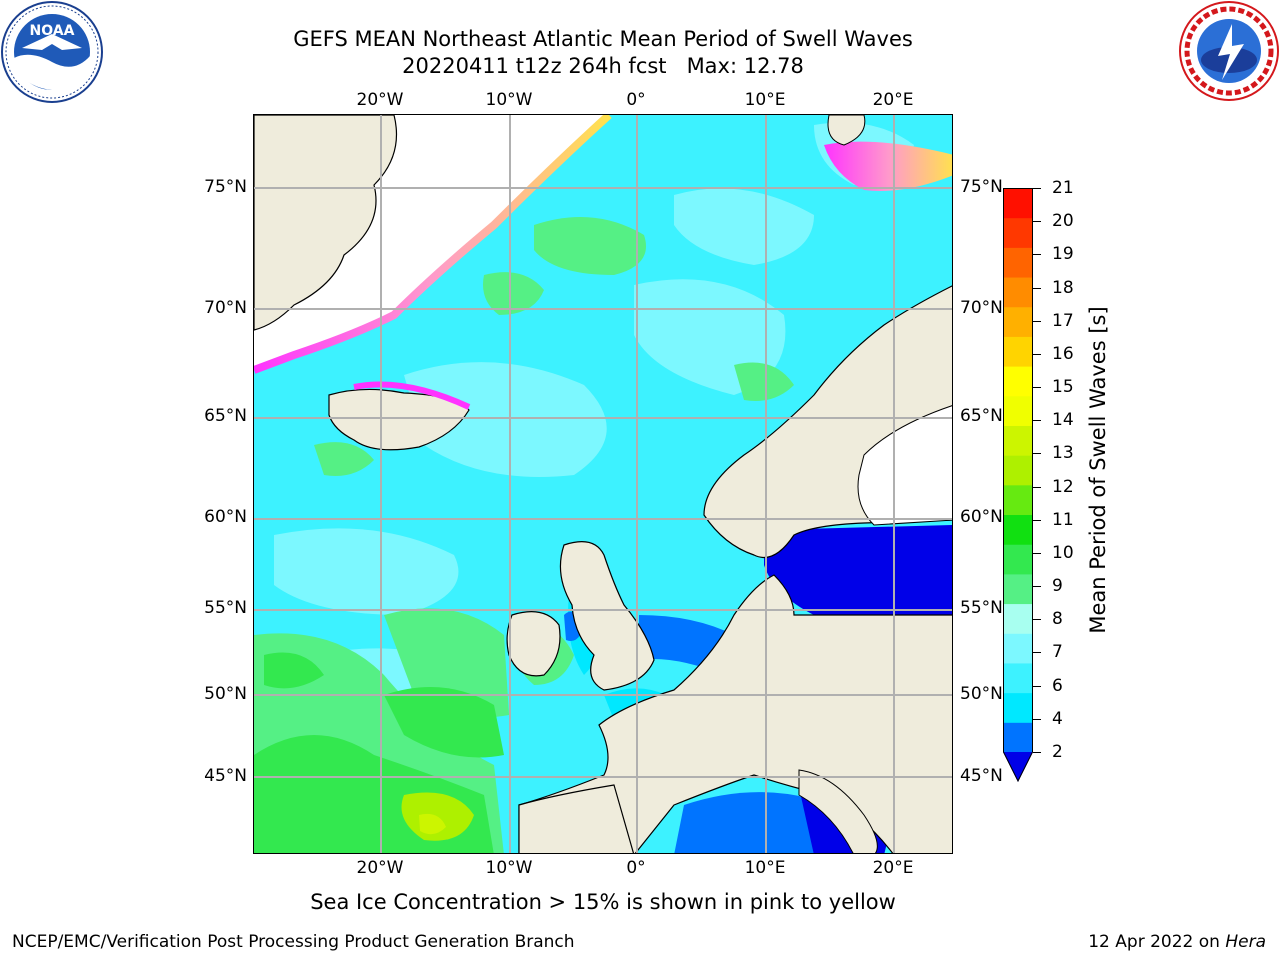  I want to click on colorbar, so click(1018, 485).